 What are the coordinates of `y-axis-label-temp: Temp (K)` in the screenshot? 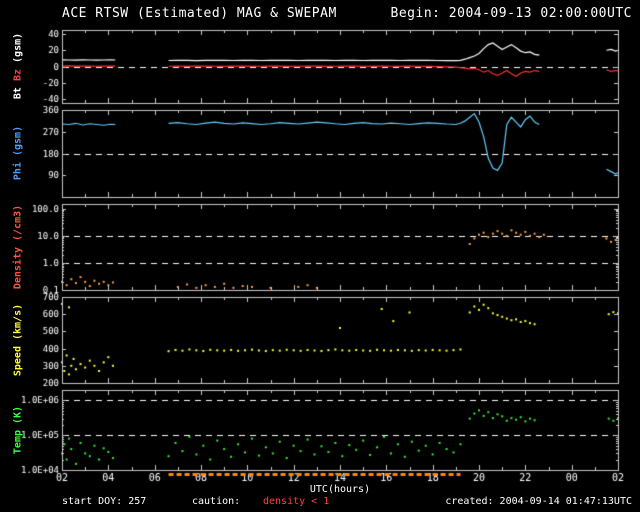 It's located at (18, 430).